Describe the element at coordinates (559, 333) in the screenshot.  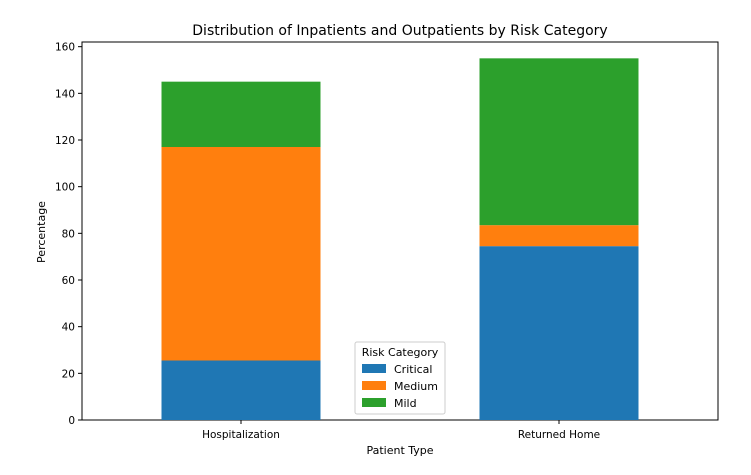
I see `bar-critical-returned-home` at that location.